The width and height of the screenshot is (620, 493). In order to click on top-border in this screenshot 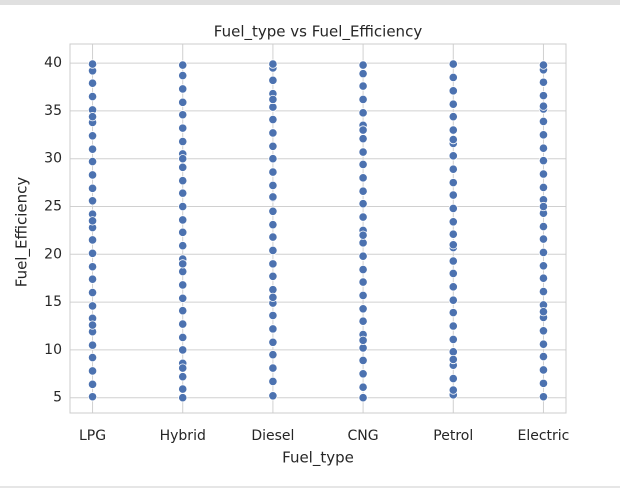, I will do `click(310, 2)`.